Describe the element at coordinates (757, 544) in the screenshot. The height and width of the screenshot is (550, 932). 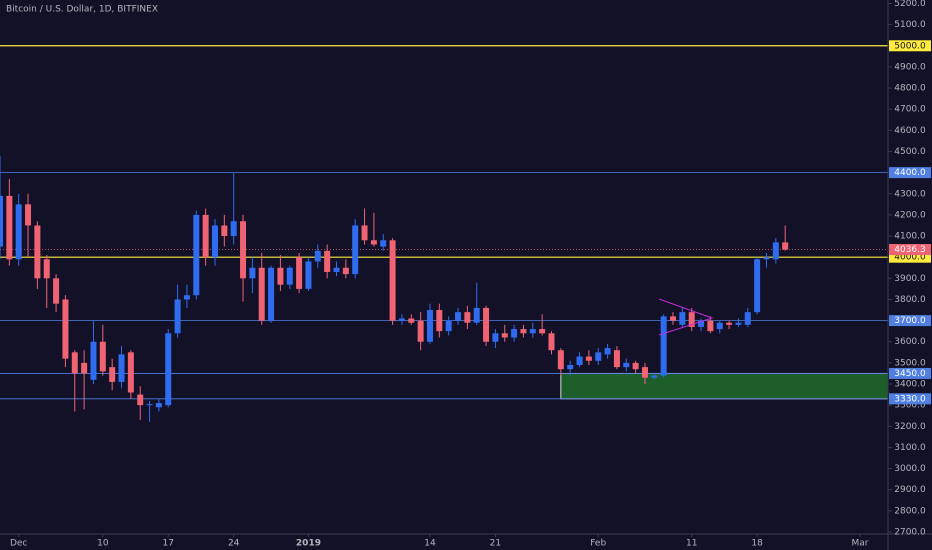
I see `x-tick-label: 18` at that location.